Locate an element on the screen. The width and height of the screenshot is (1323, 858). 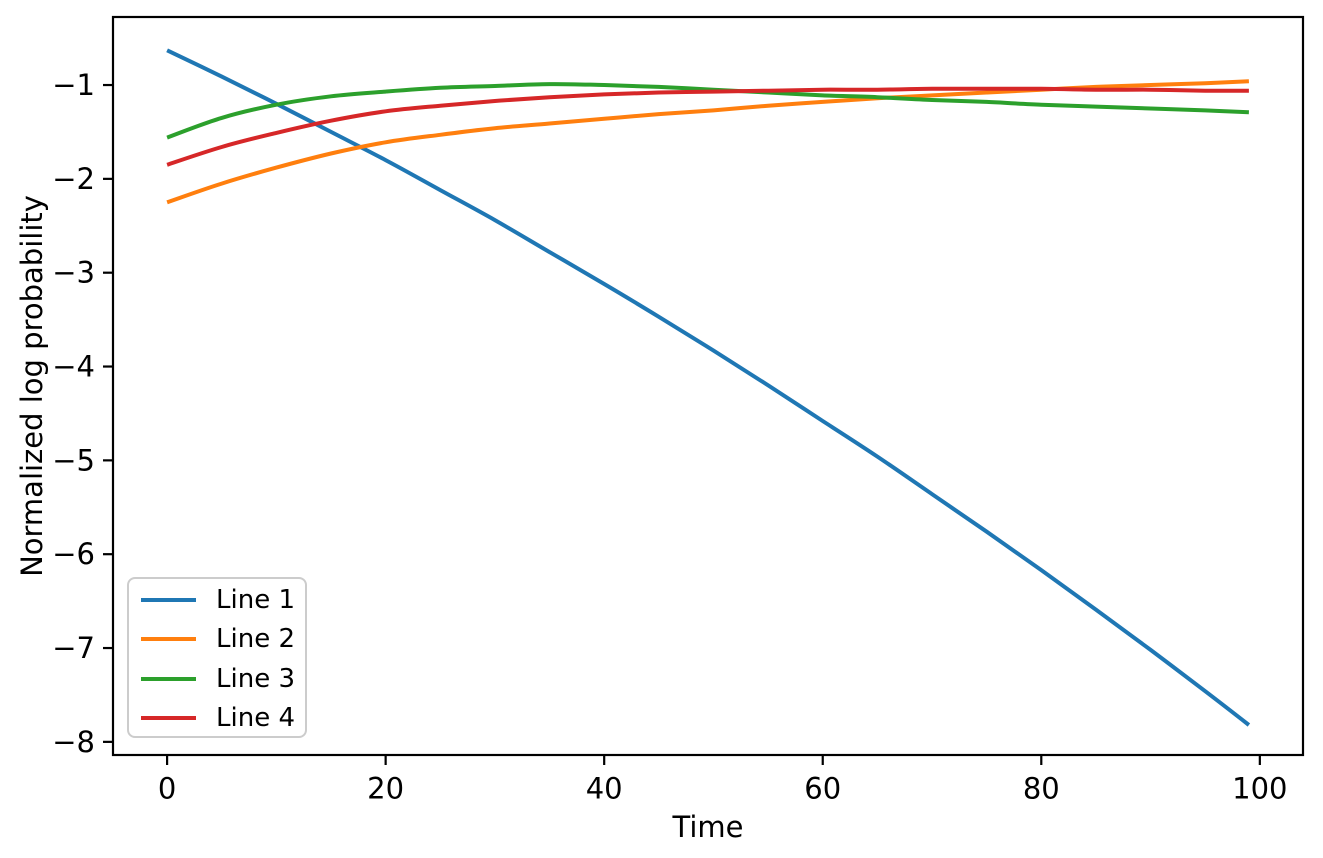
y-tick-label: −5 is located at coordinates (73, 460).